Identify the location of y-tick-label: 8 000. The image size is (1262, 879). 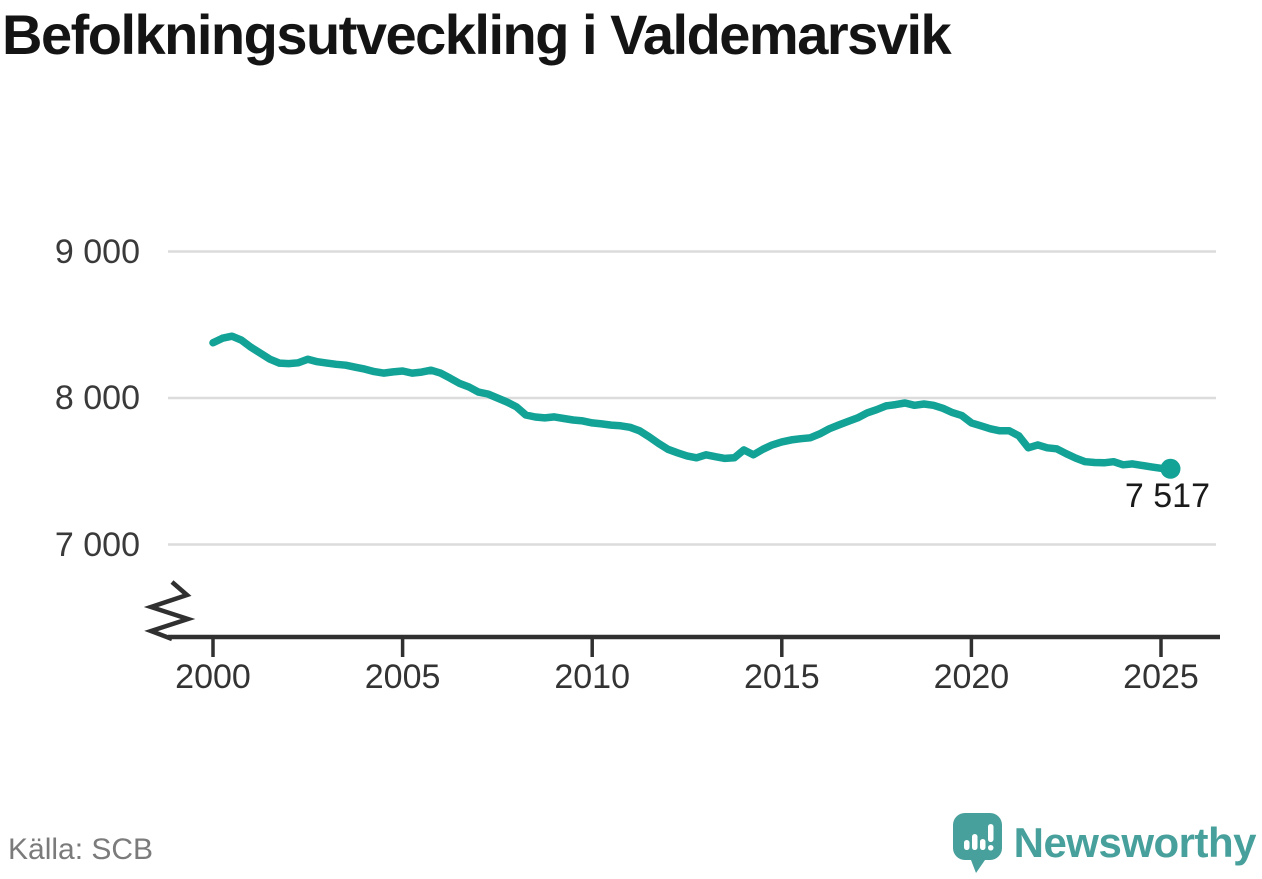
(97, 398).